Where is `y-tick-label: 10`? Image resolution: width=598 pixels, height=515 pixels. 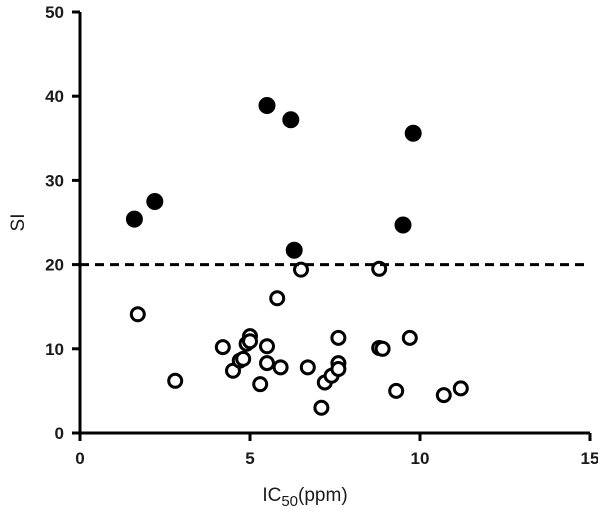
y-tick-label: 10 is located at coordinates (54, 349).